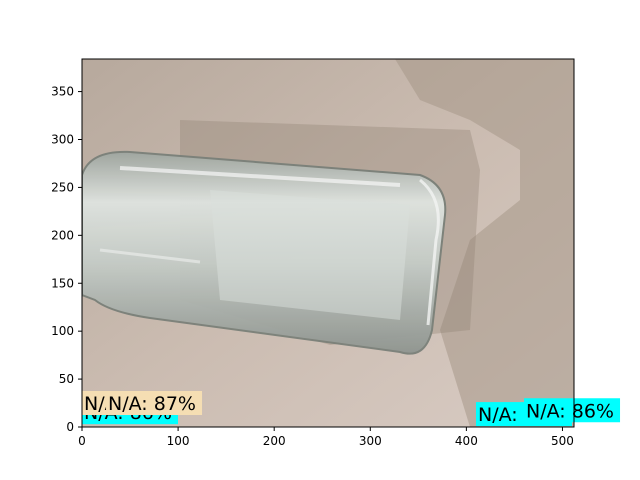 Image resolution: width=640 pixels, height=480 pixels. Describe the element at coordinates (466, 441) in the screenshot. I see `x-tick-label: 400` at that location.